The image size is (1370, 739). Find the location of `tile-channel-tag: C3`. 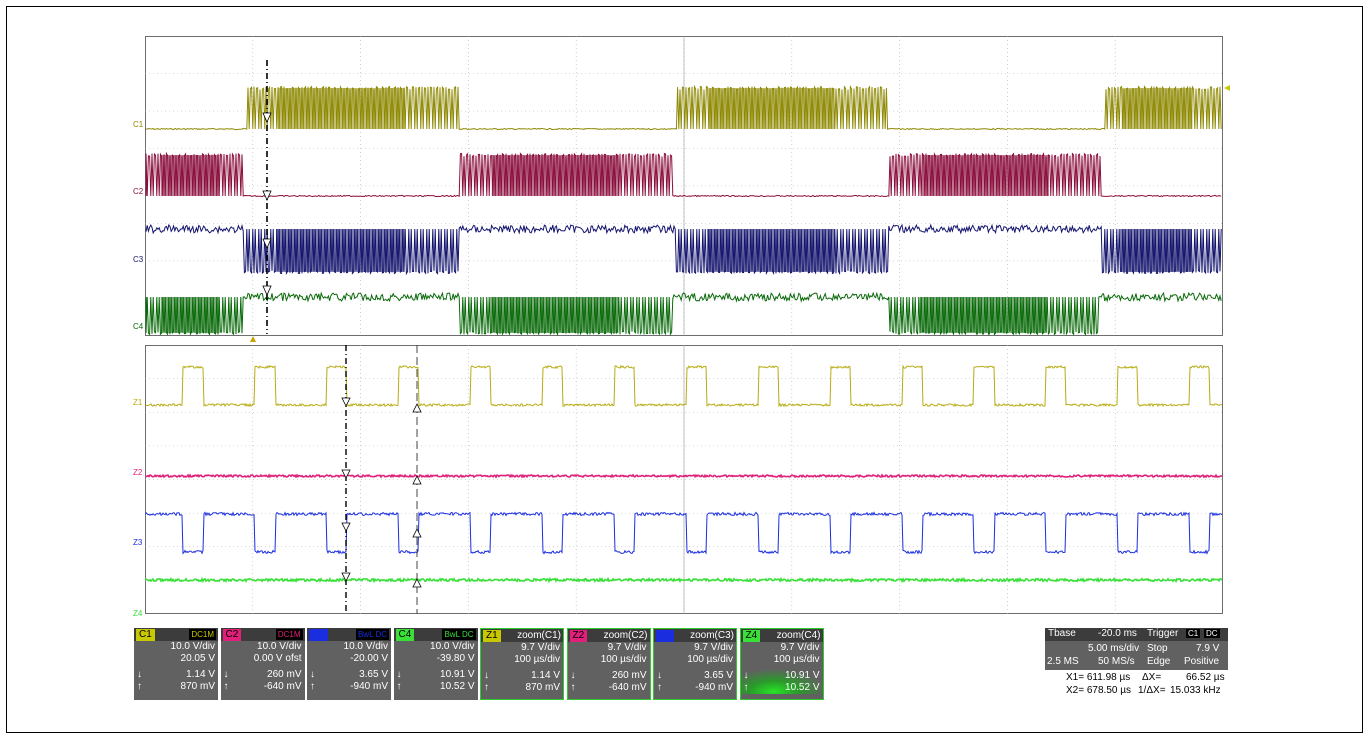

tile-channel-tag: C3 is located at coordinates (318, 634).